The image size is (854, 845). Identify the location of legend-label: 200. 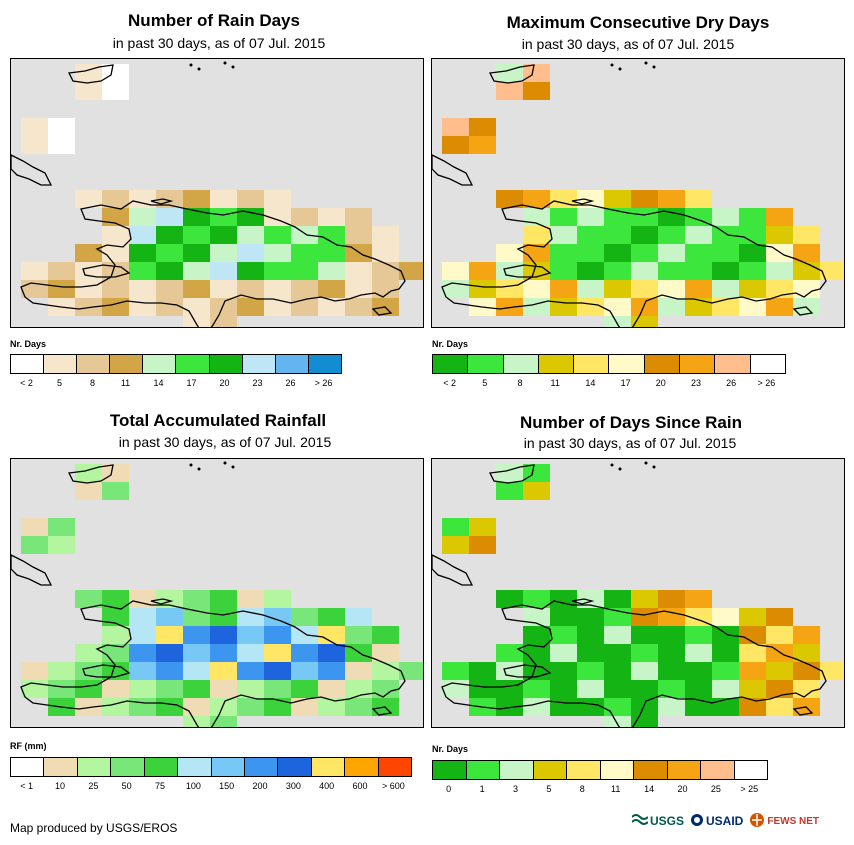
(260, 786).